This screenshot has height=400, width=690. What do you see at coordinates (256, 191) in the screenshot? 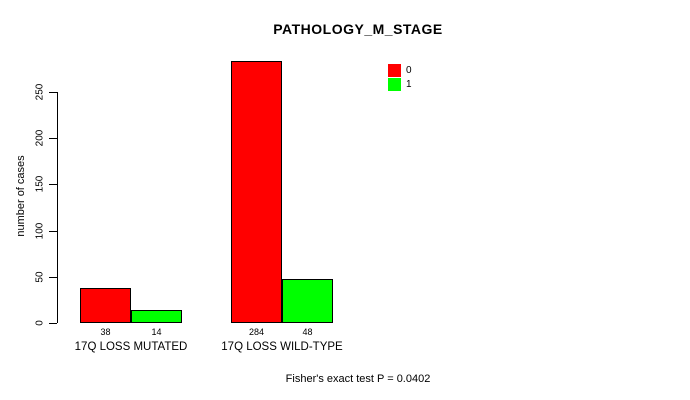
I see `bar-series0-group1` at bounding box center [256, 191].